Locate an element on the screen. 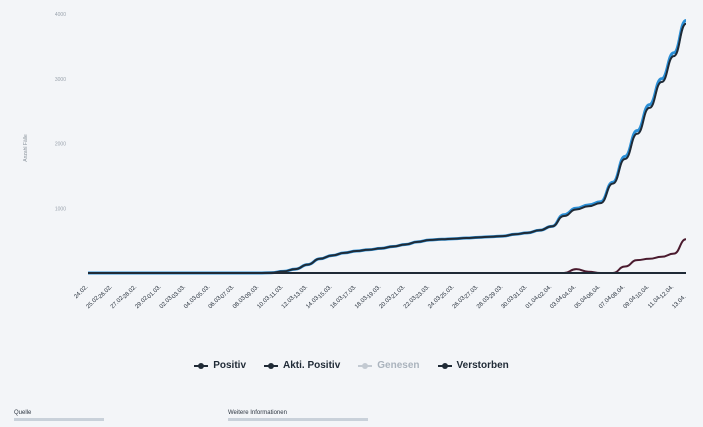 This screenshot has height=427, width=703. legend-label: Verstorben is located at coordinates (482, 365).